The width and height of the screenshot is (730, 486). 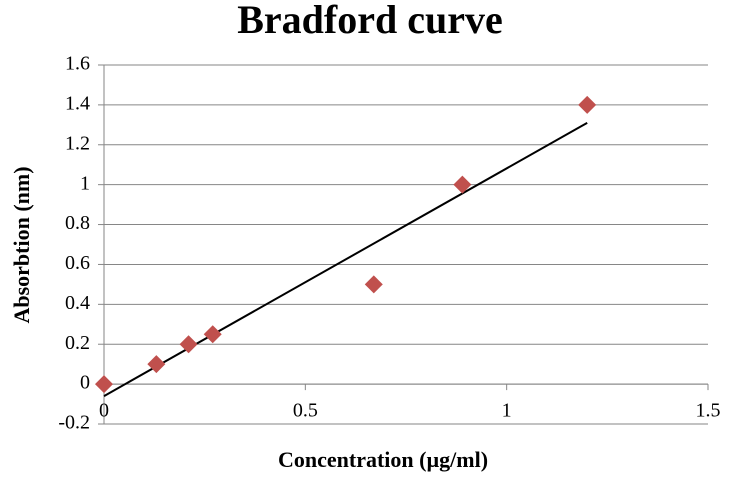 What do you see at coordinates (77, 303) in the screenshot?
I see `y-tick-label: 0.4` at bounding box center [77, 303].